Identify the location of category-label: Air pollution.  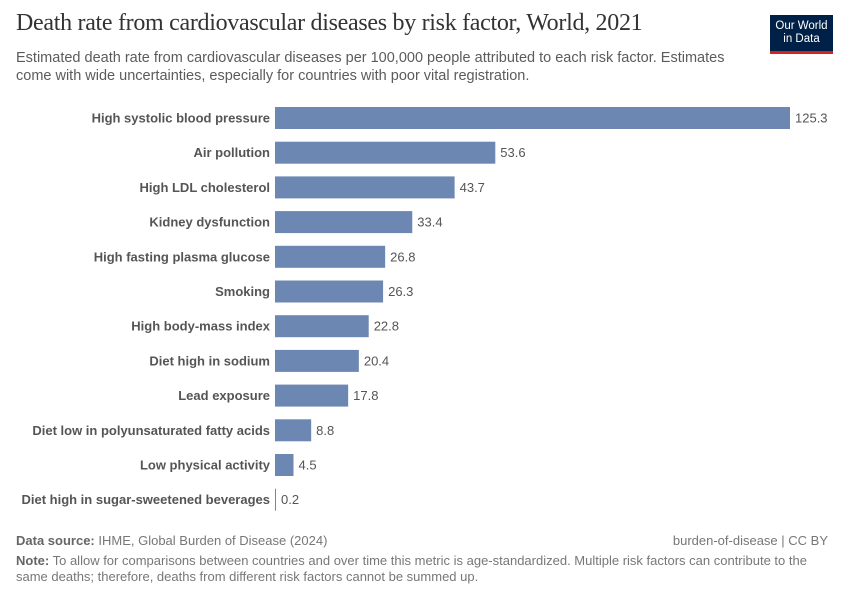
(231, 152).